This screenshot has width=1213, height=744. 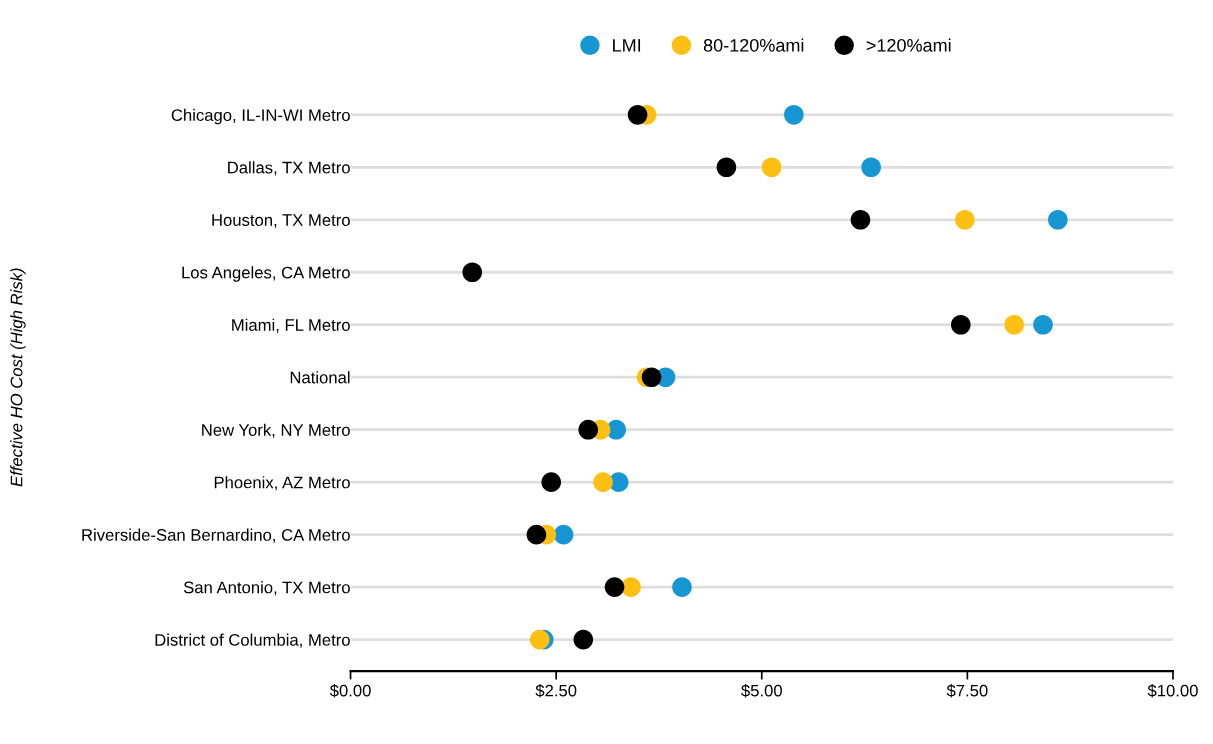 What do you see at coordinates (1172, 691) in the screenshot?
I see `x-tick-label: $10.00` at bounding box center [1172, 691].